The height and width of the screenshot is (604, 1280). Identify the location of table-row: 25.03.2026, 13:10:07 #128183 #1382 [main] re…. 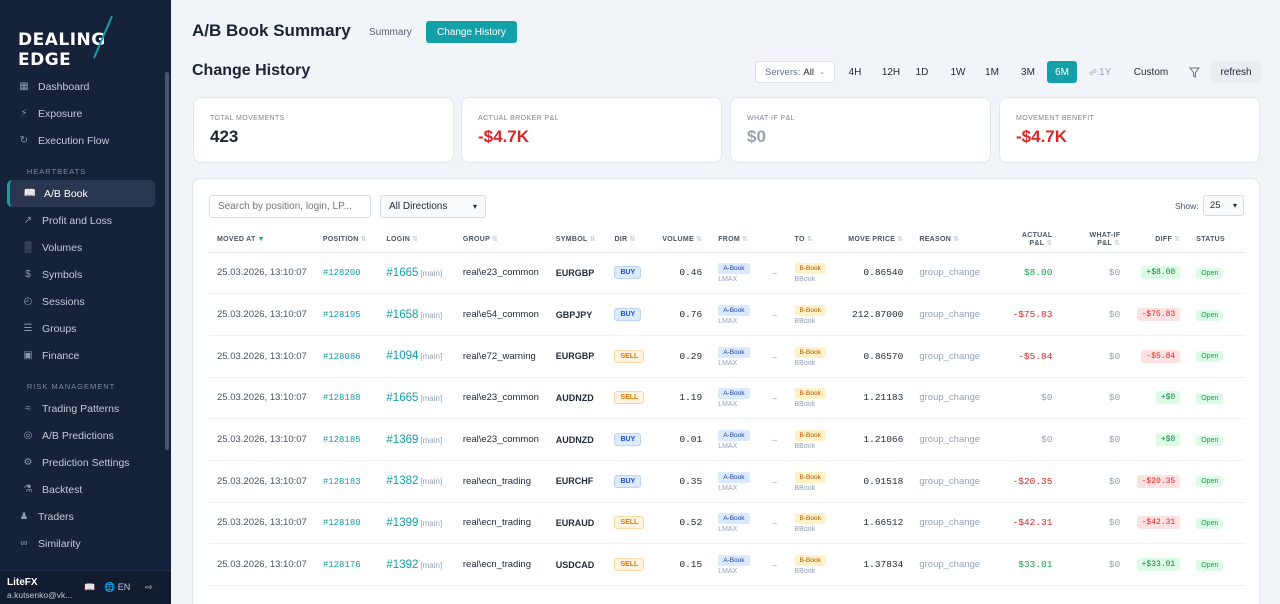
(727, 481).